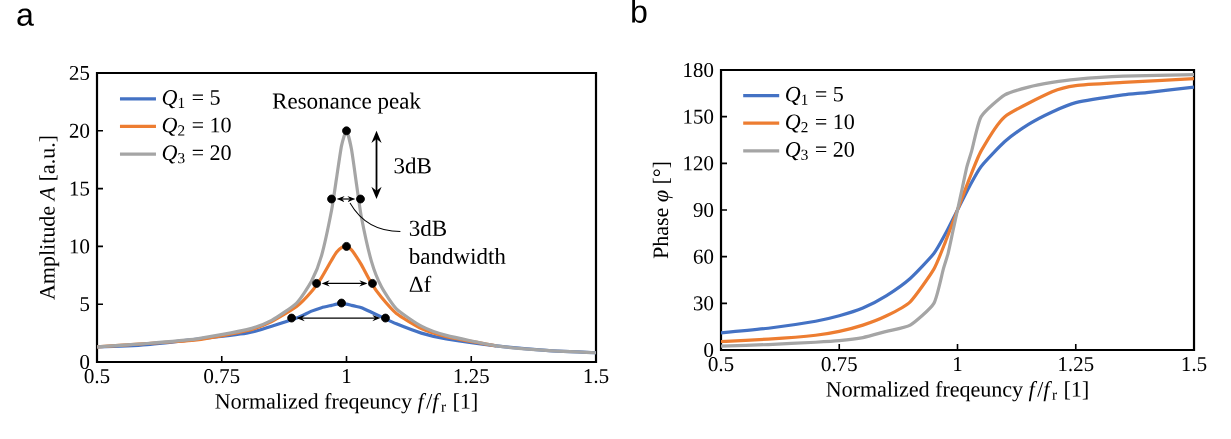 The height and width of the screenshot is (439, 1231). What do you see at coordinates (85, 304) in the screenshot?
I see `y-tick-label: 5` at bounding box center [85, 304].